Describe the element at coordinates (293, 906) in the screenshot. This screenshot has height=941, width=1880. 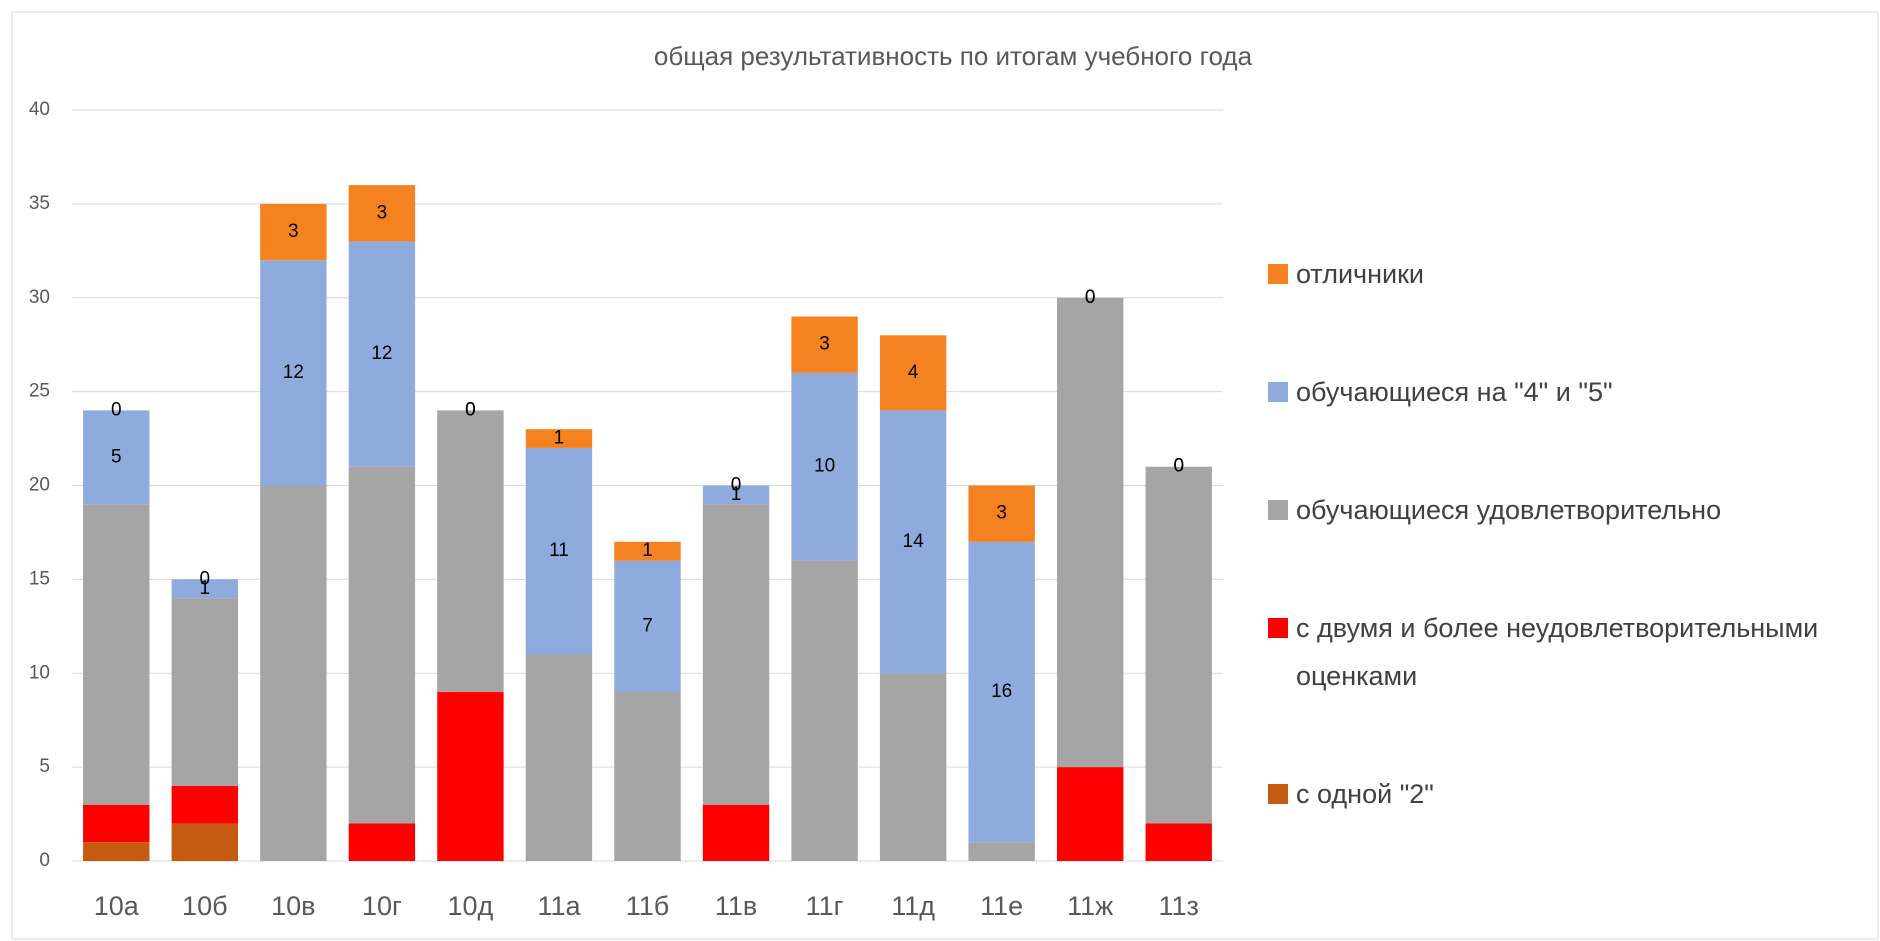
I see `x-tick-label: 10в` at that location.